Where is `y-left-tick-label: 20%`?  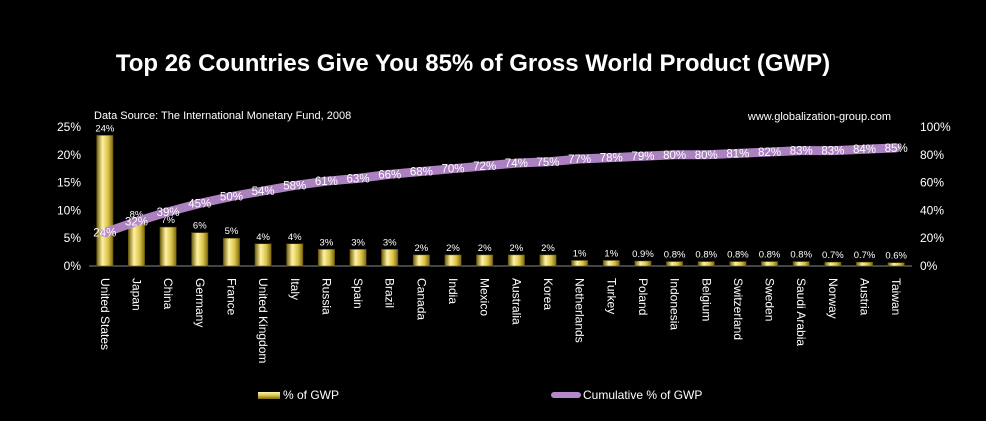
y-left-tick-label: 20% is located at coordinates (69, 155).